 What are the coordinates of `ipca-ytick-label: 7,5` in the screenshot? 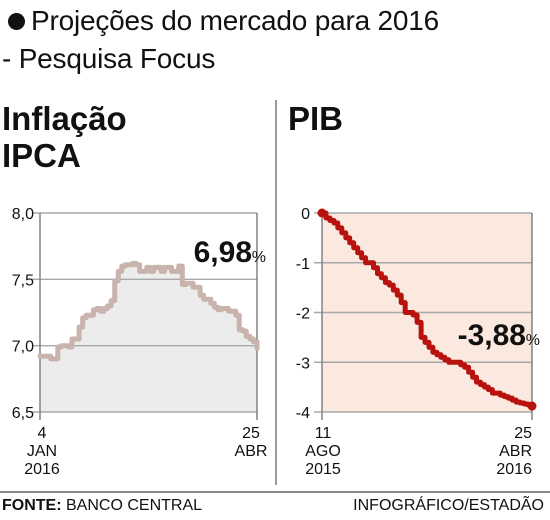 It's located at (23, 280).